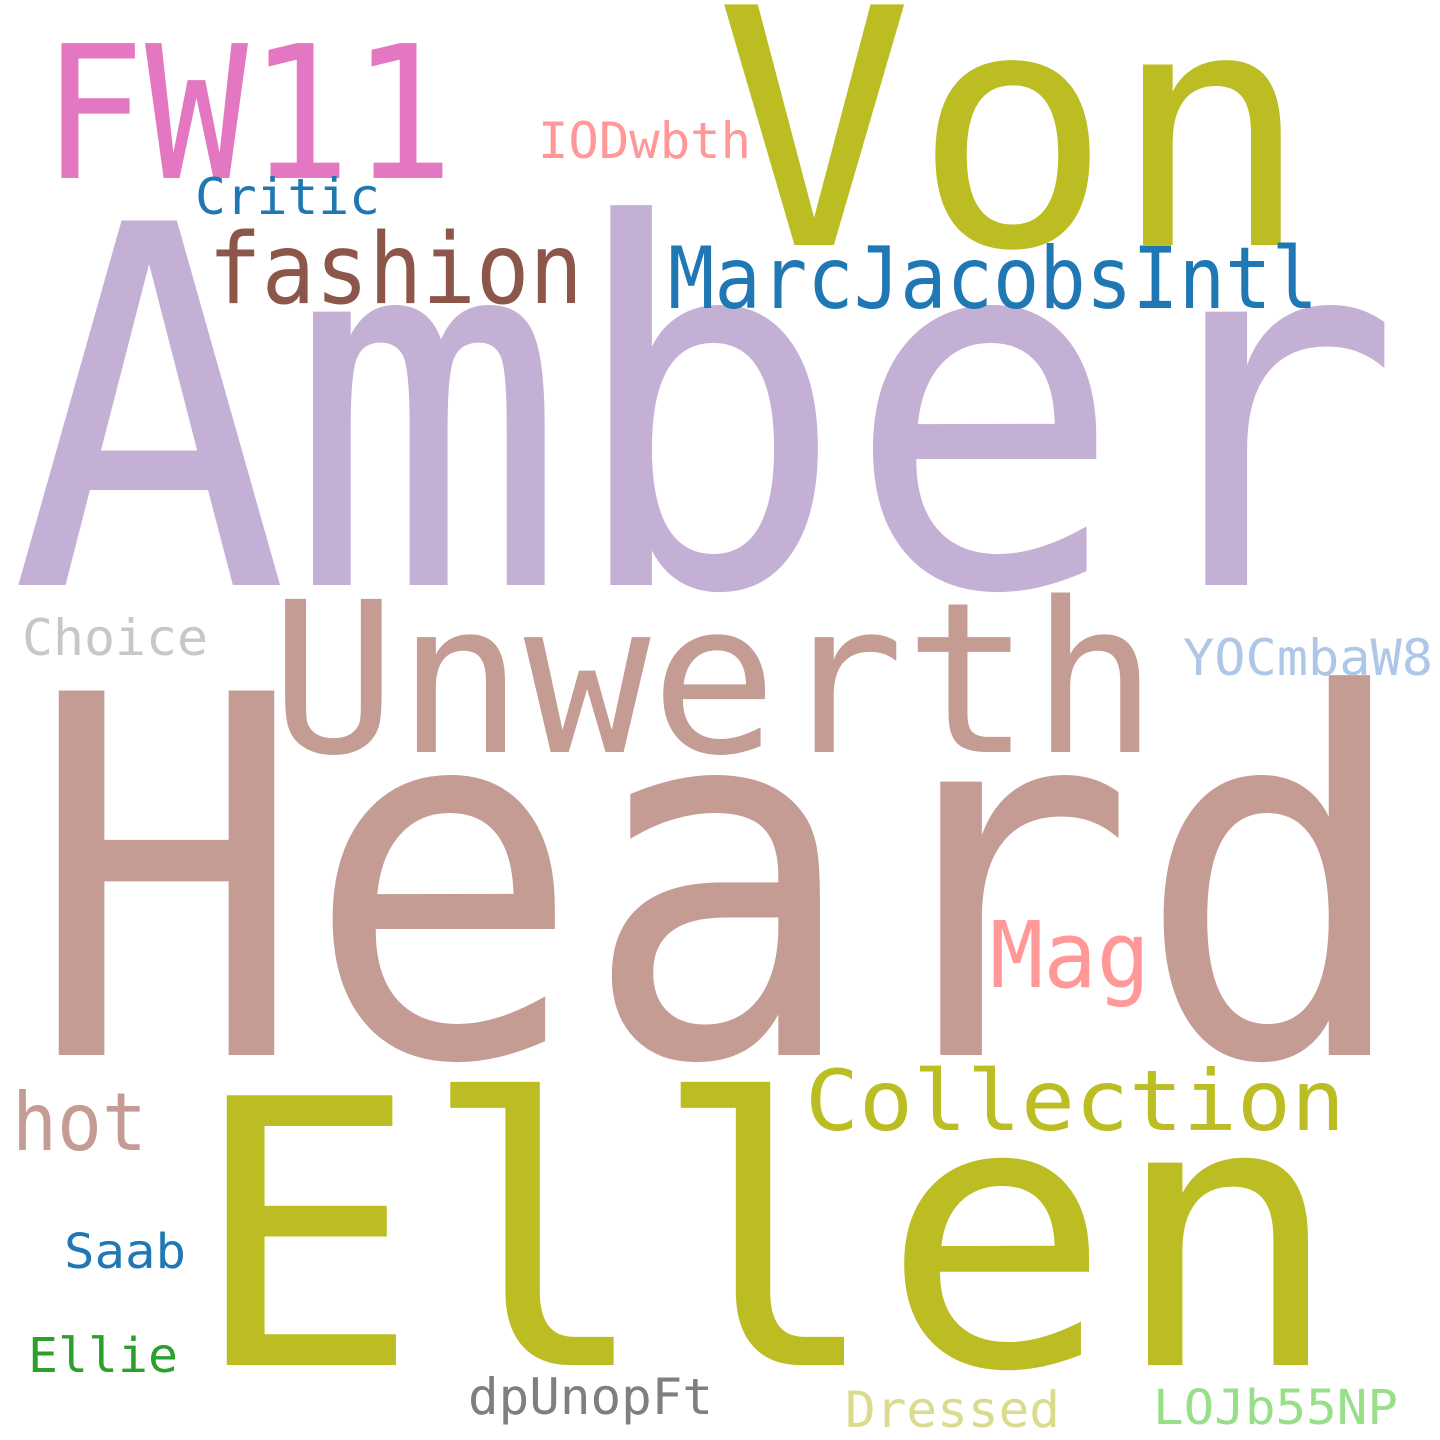 The width and height of the screenshot is (1440, 1440). I want to click on word-critic-text: Critic, so click(287, 197).